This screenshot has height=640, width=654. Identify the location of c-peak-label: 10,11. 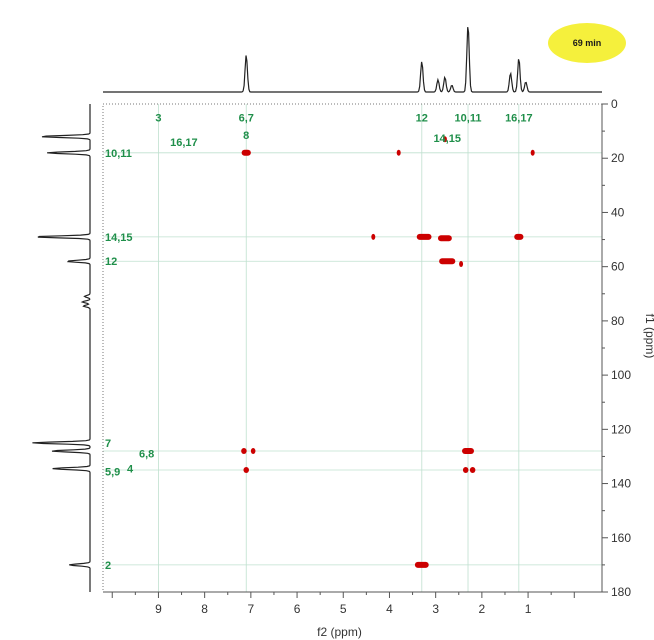
(118, 154).